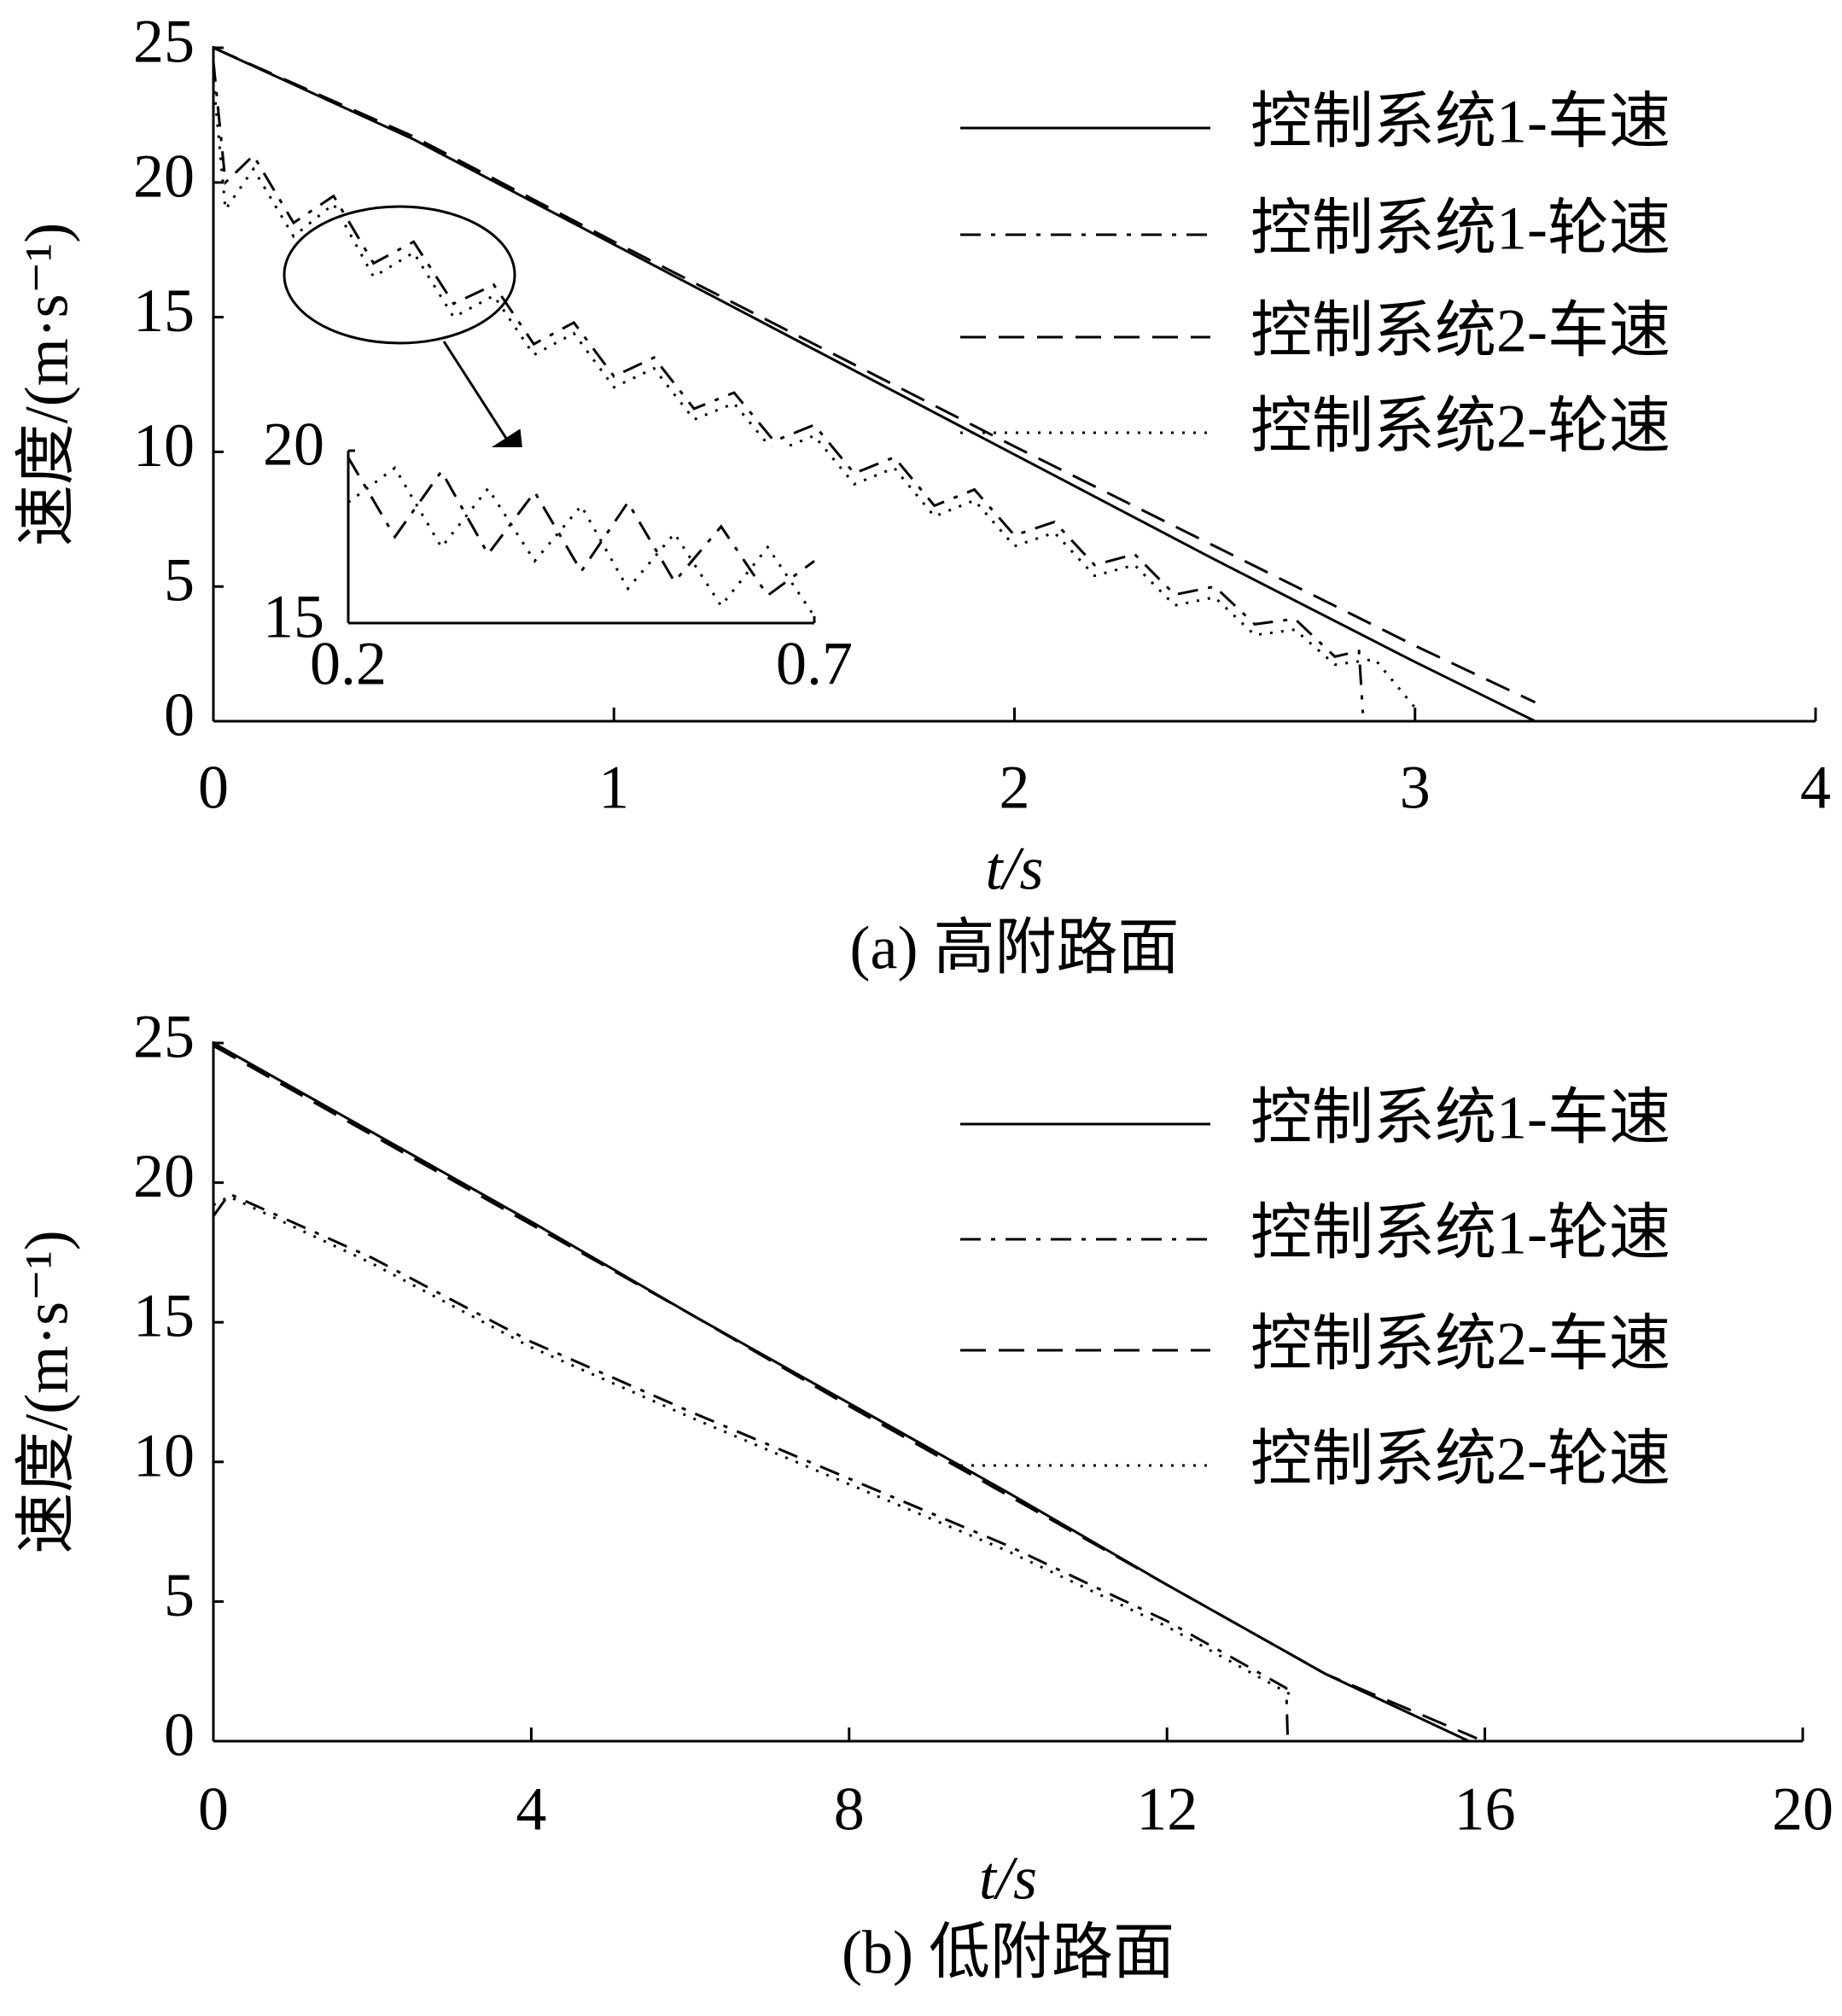 The height and width of the screenshot is (2016, 1842). Describe the element at coordinates (293, 617) in the screenshot. I see `inset-y-tick-label: 15` at that location.